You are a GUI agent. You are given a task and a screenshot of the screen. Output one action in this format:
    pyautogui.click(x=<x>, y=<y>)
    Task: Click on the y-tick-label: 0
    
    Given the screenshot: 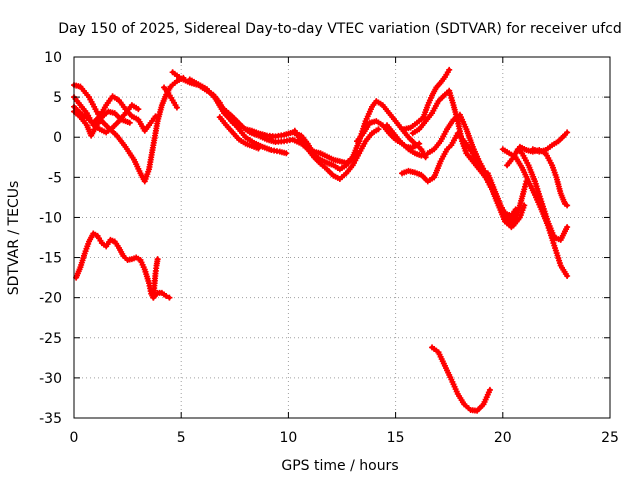 What is the action you would take?
    pyautogui.click(x=57, y=138)
    